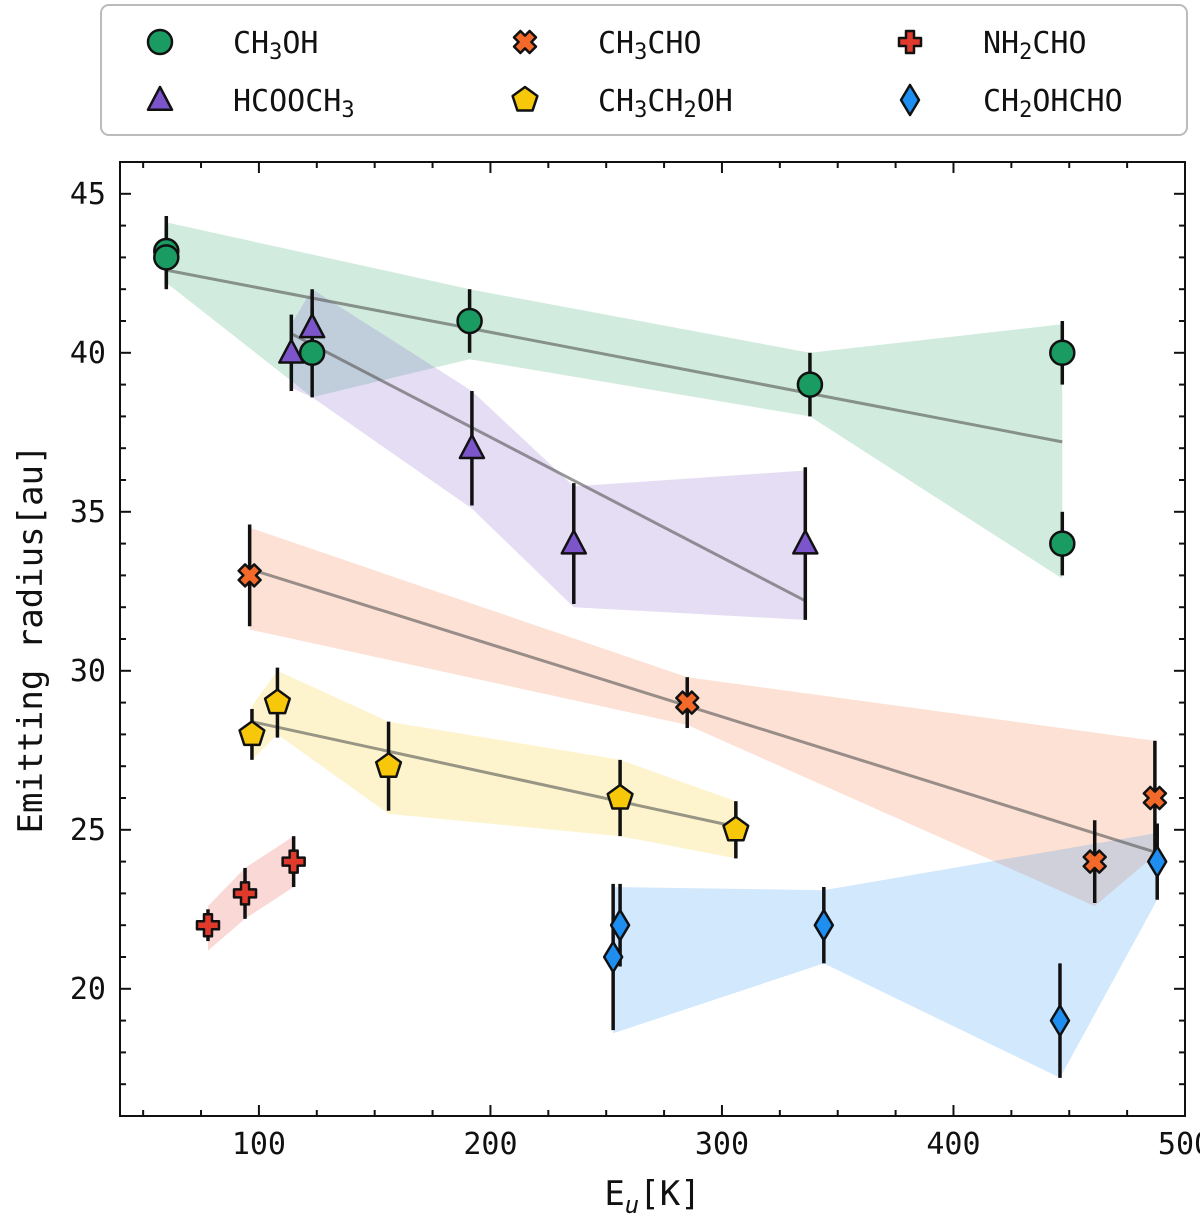 This screenshot has width=1200, height=1224. What do you see at coordinates (644, 70) in the screenshot?
I see `legend: CH3OH CH3CHO NH2CHO HCOOCH3 CH3CH2OH CH2OHCHO` at bounding box center [644, 70].